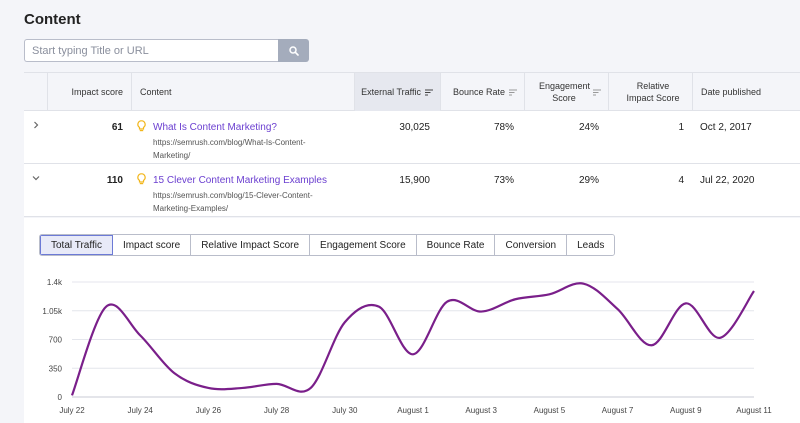 This screenshot has height=423, width=800. Describe the element at coordinates (550, 410) in the screenshot. I see `x-tick-label: August 5` at that location.